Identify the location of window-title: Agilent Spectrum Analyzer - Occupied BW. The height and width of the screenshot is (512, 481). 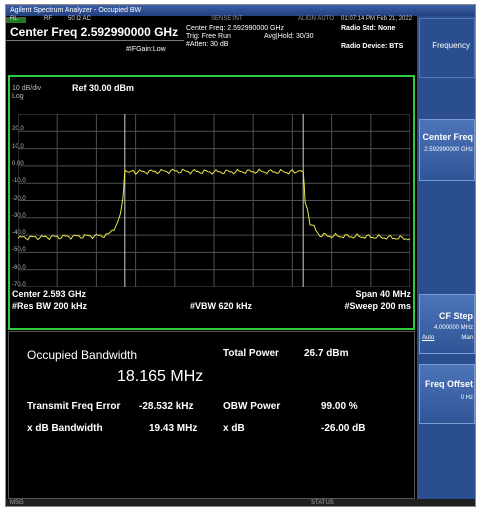
(240, 10).